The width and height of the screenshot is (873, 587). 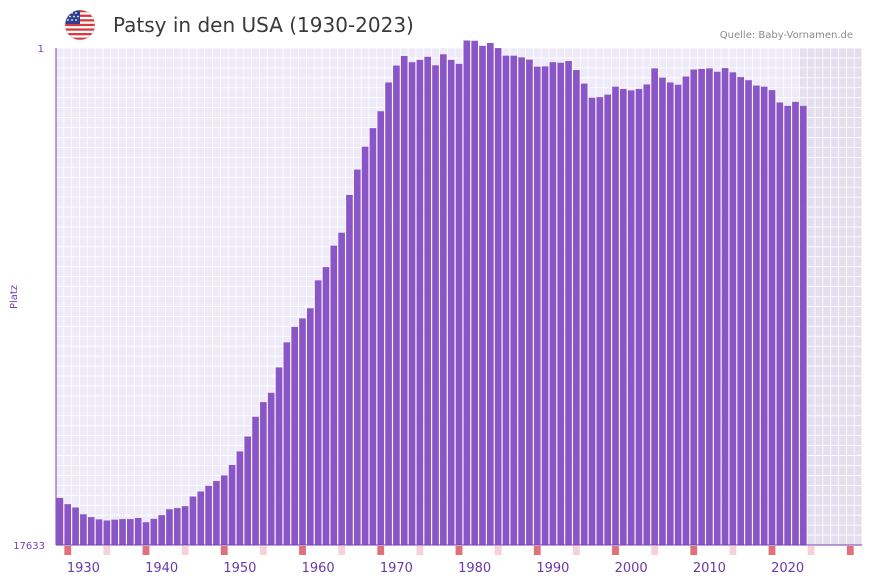 What do you see at coordinates (388, 313) in the screenshot?
I see `bar-1969` at bounding box center [388, 313].